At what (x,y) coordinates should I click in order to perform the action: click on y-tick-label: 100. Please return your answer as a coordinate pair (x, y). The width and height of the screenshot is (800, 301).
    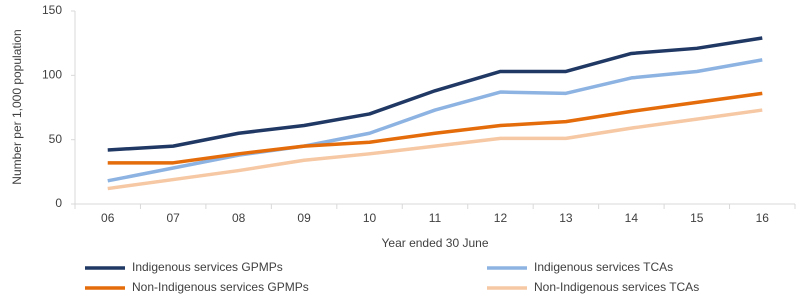
    Looking at the image, I should click on (52, 75).